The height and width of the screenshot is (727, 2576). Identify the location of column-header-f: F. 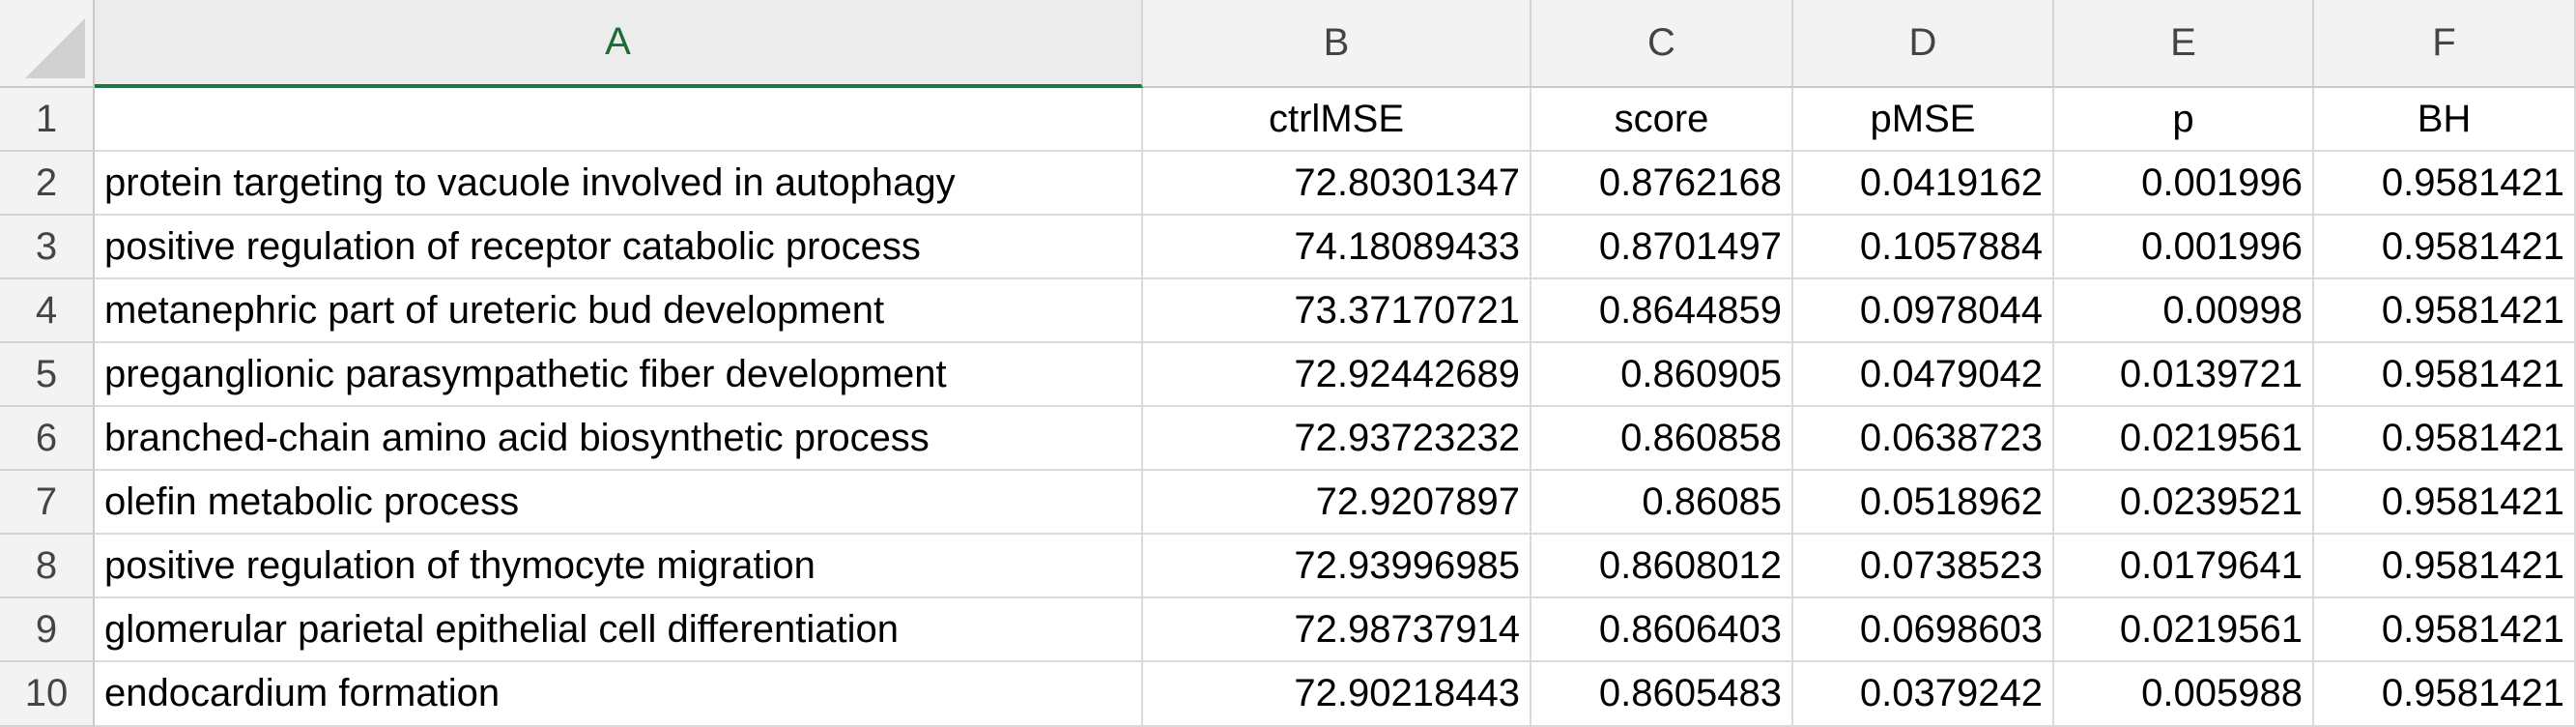
(2445, 44).